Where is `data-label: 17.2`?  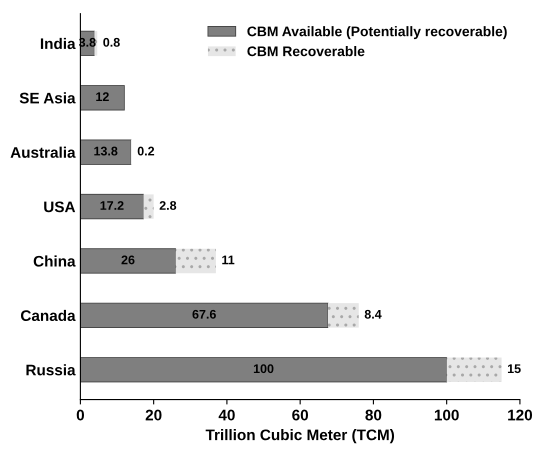 data-label: 17.2 is located at coordinates (112, 205).